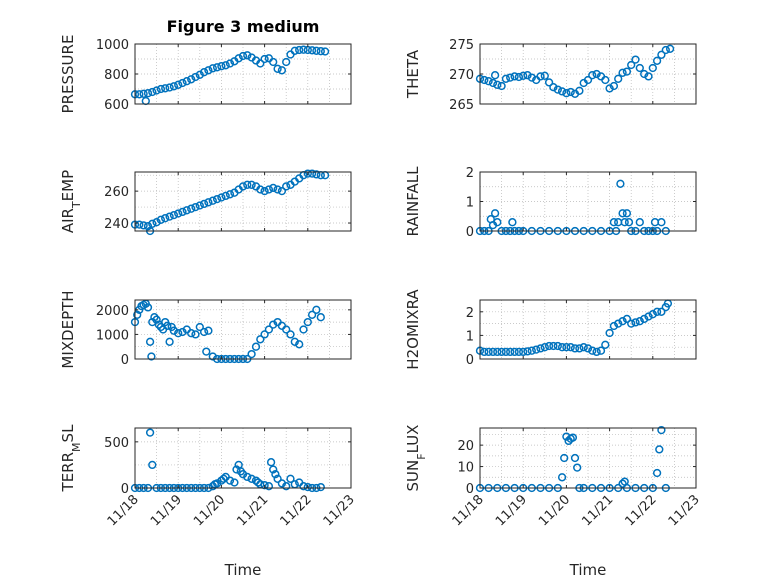 The height and width of the screenshot is (583, 778). Describe the element at coordinates (470, 173) in the screenshot. I see `y-tick-label: 2` at that location.